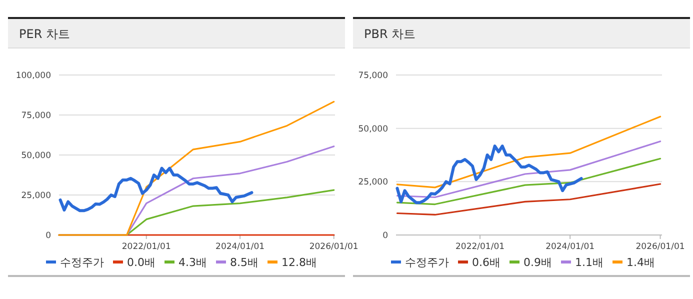  What do you see at coordinates (192, 262) in the screenshot?
I see `legend-label: 4.3배` at bounding box center [192, 262].